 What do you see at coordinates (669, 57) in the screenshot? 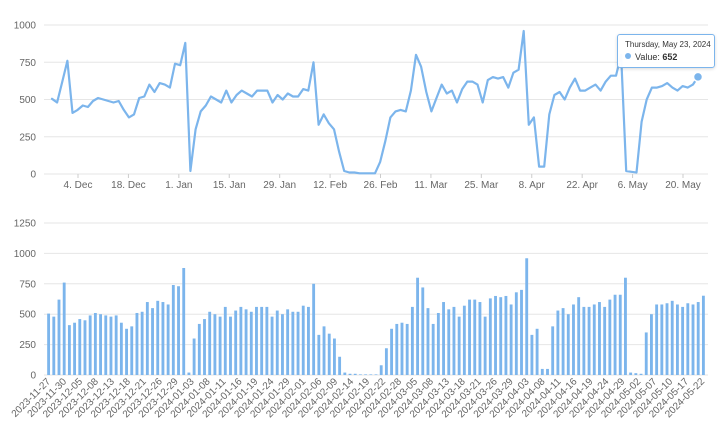
I see `tooltip-value: 652` at bounding box center [669, 57].